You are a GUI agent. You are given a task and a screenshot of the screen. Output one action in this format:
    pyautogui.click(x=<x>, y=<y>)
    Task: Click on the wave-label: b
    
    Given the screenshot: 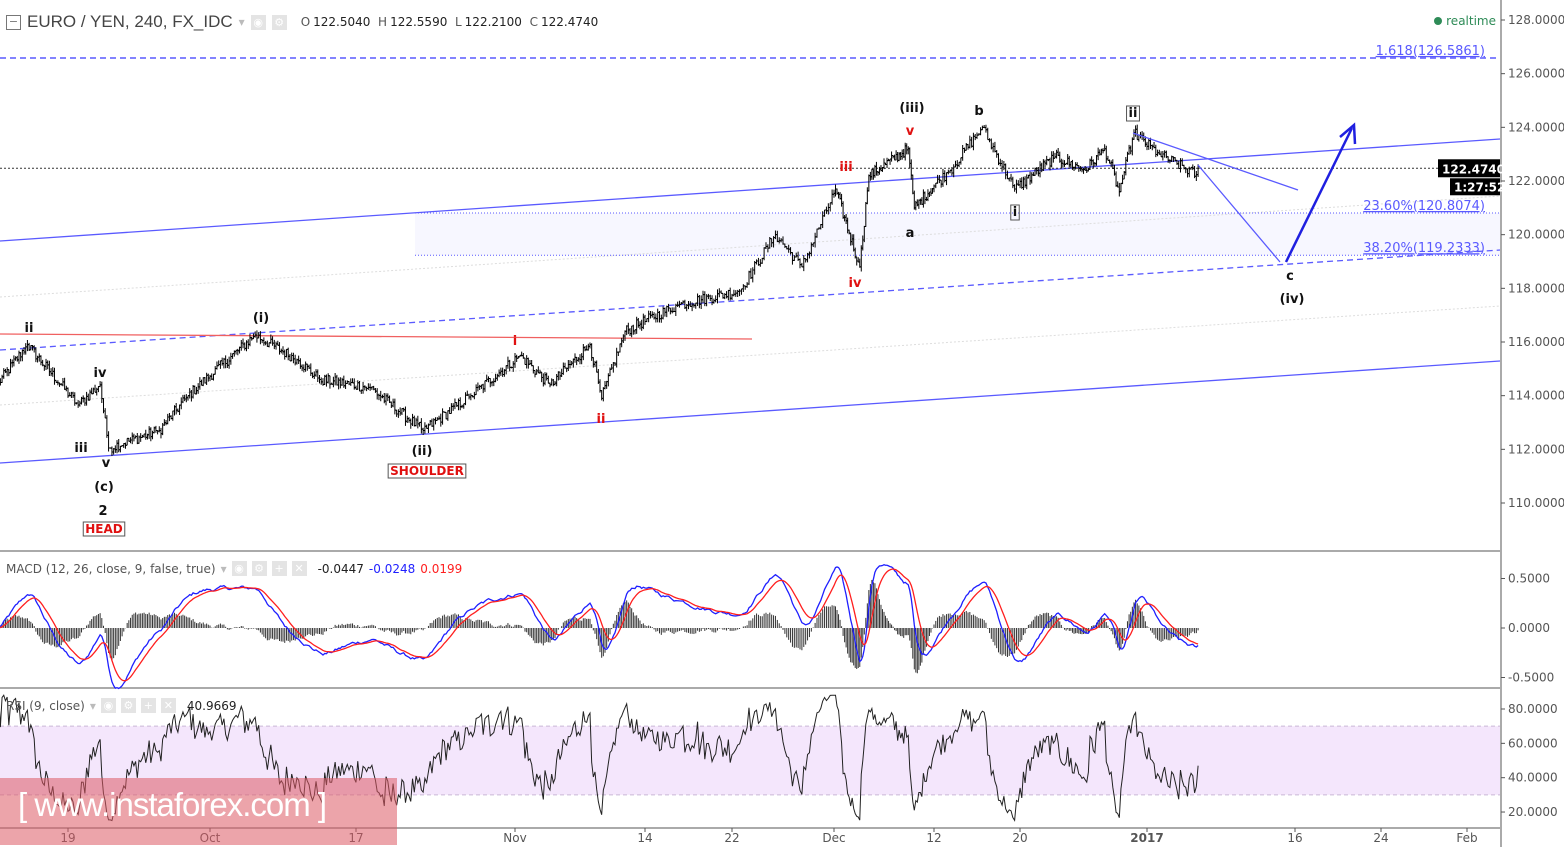 What is the action you would take?
    pyautogui.click(x=978, y=111)
    